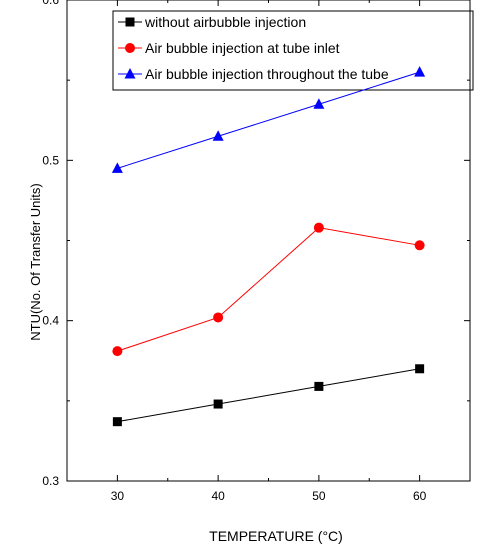 The width and height of the screenshot is (484, 545). What do you see at coordinates (218, 496) in the screenshot?
I see `x-tick-label-40: 40` at bounding box center [218, 496].